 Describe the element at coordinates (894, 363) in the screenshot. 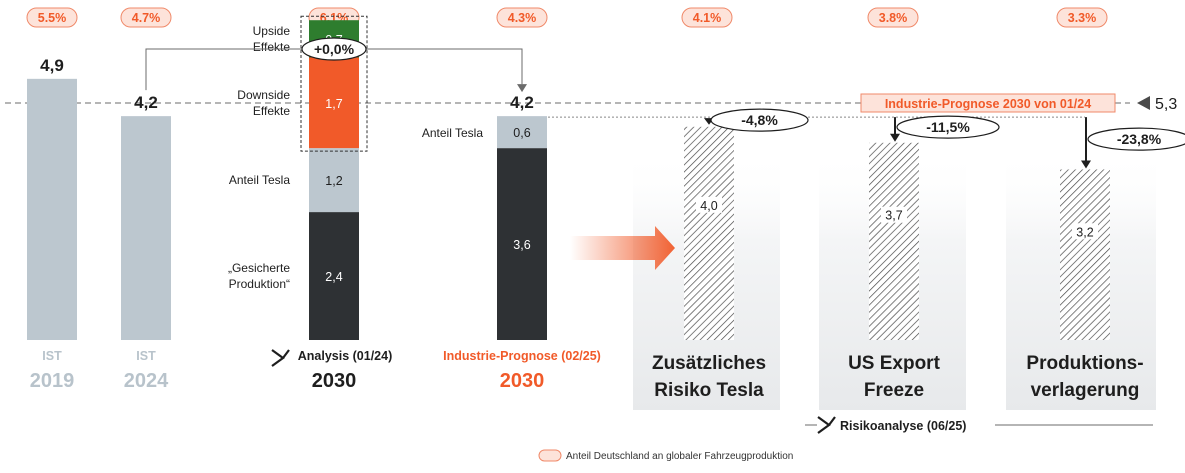

I see `risk-scenario-label: US Export` at that location.